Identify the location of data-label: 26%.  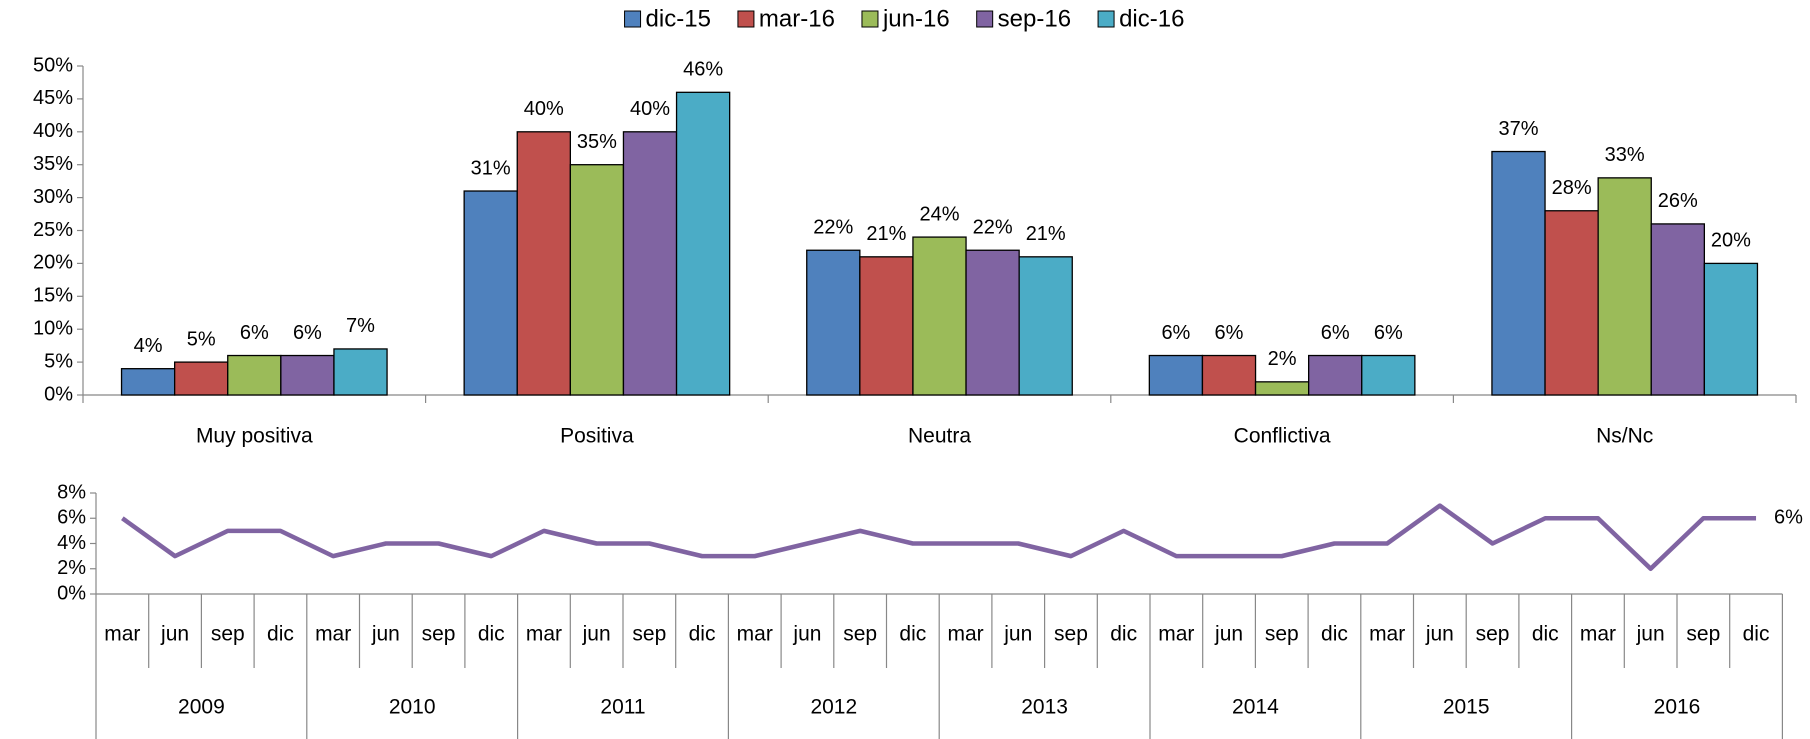
(1678, 201).